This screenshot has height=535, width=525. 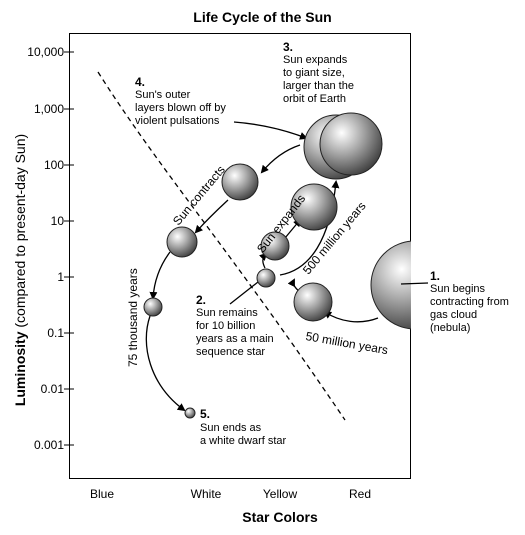 I want to click on stage-3-number: 3., so click(x=288, y=47).